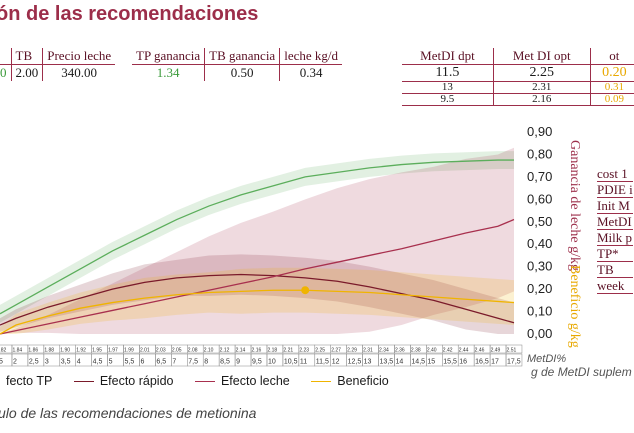 The height and width of the screenshot is (433, 634). I want to click on table-cell: 340.00, so click(79, 72).